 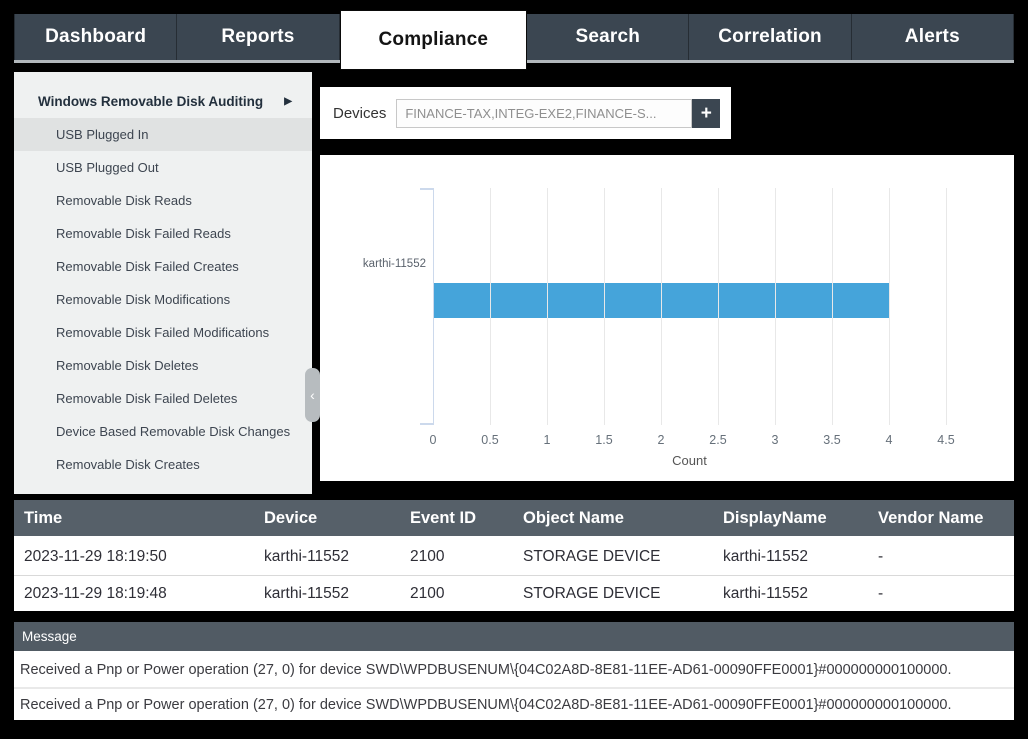 What do you see at coordinates (718, 440) in the screenshot?
I see `x-tick-label: 2.5` at bounding box center [718, 440].